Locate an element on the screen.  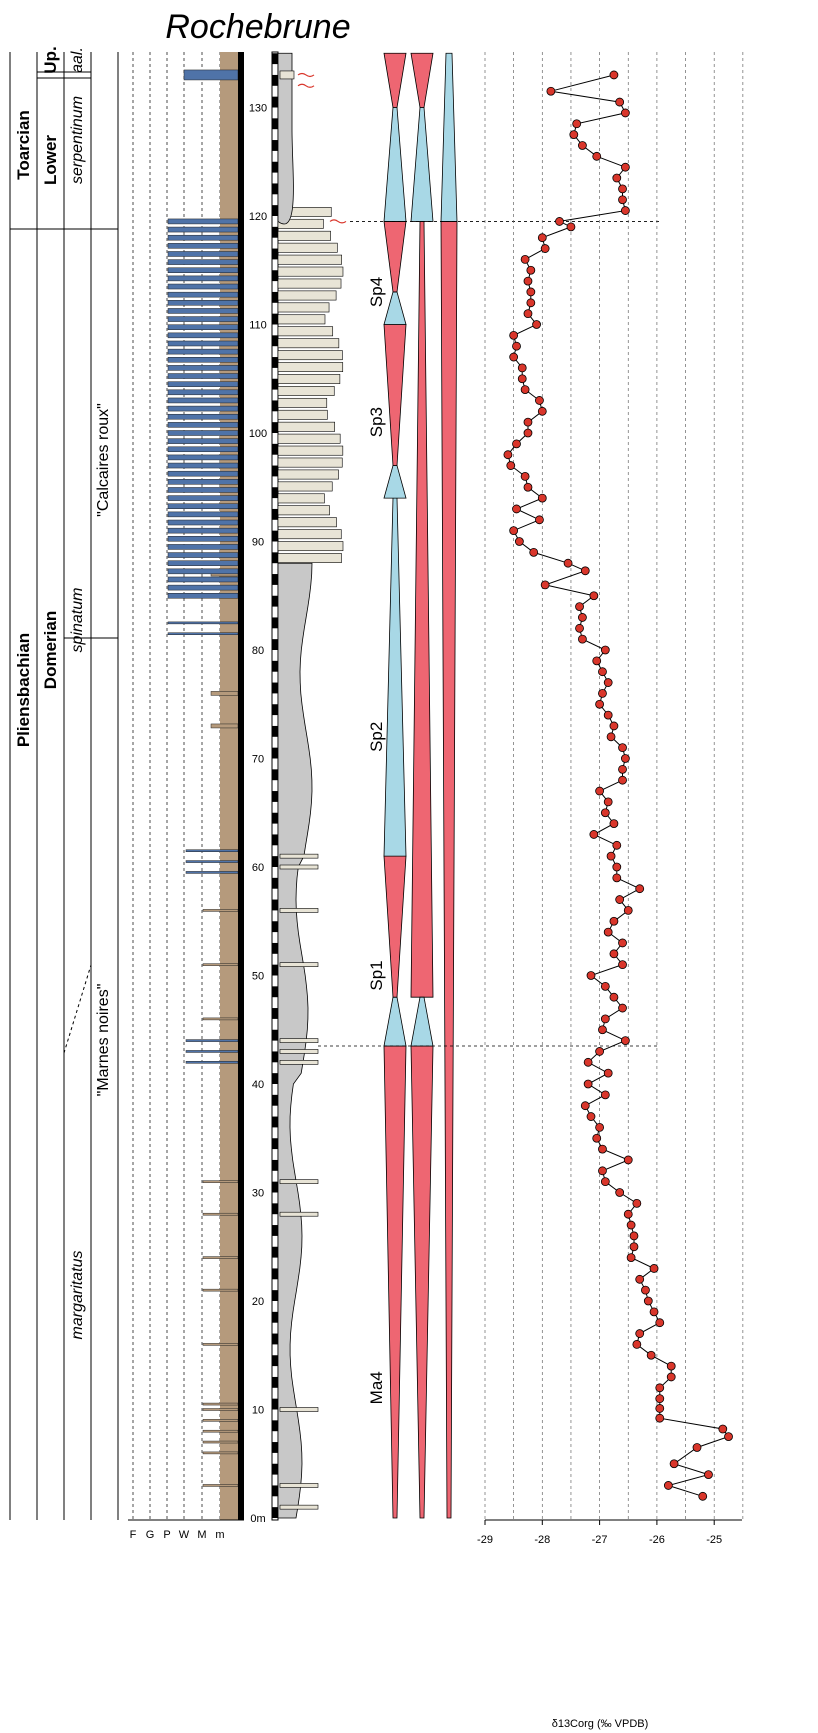
stage-label-pliensbachian: Pliensbachian is located at coordinates (23, 690).